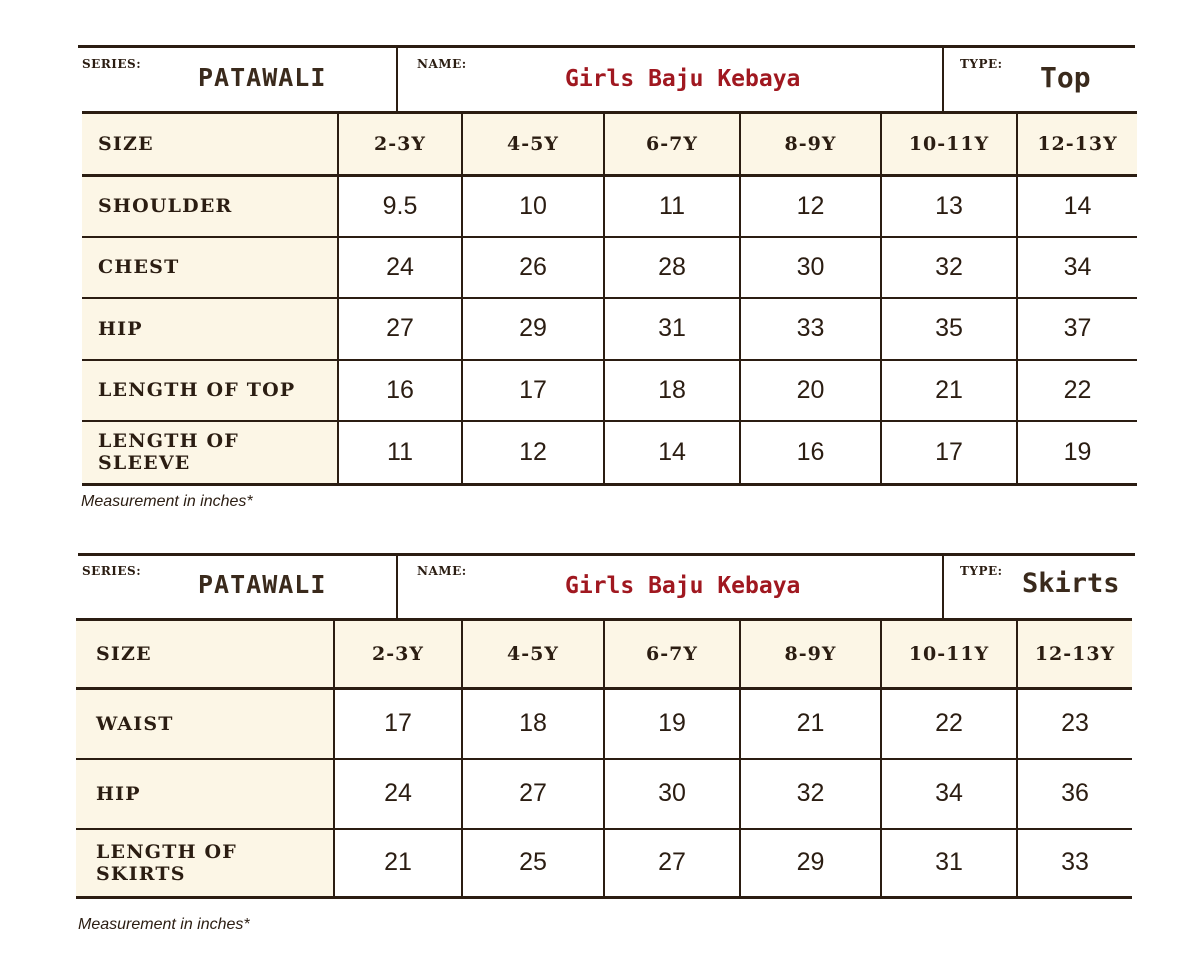  I want to click on measurement-cell: 25, so click(533, 863).